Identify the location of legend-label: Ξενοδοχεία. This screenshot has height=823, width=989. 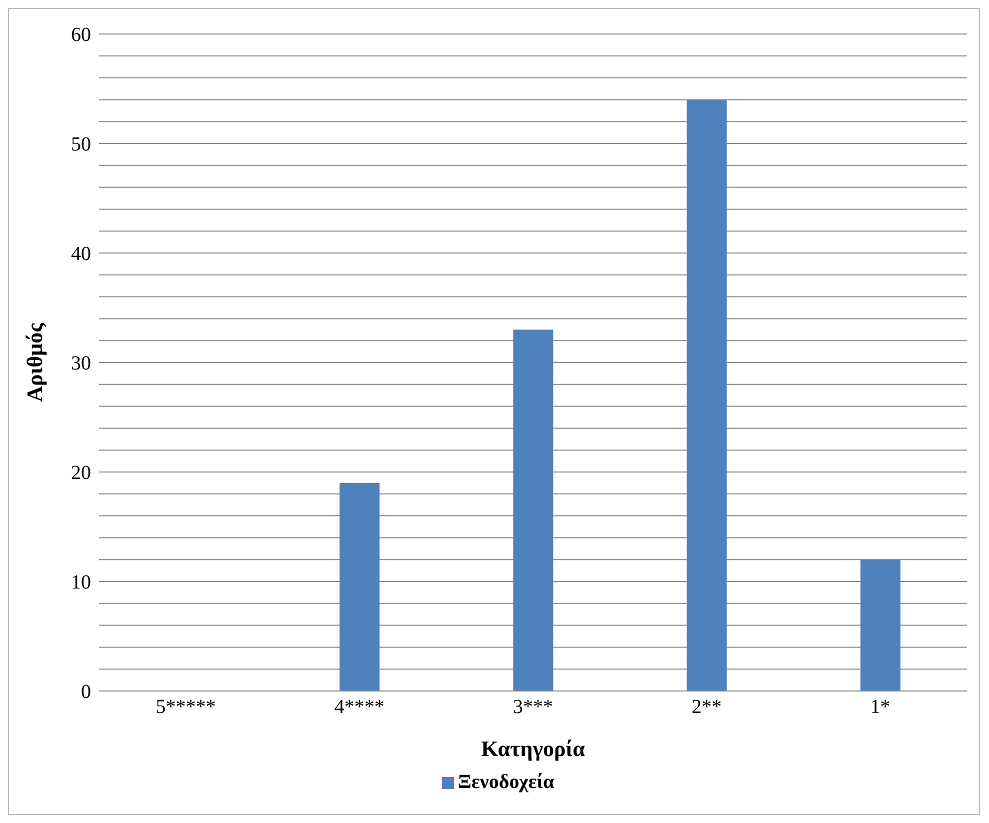
(506, 782).